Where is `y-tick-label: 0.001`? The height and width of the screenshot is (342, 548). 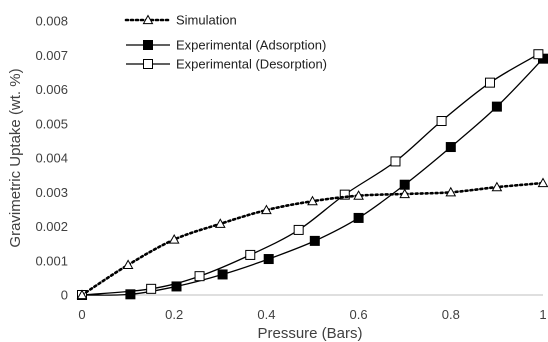 y-tick-label: 0.001 is located at coordinates (51, 260).